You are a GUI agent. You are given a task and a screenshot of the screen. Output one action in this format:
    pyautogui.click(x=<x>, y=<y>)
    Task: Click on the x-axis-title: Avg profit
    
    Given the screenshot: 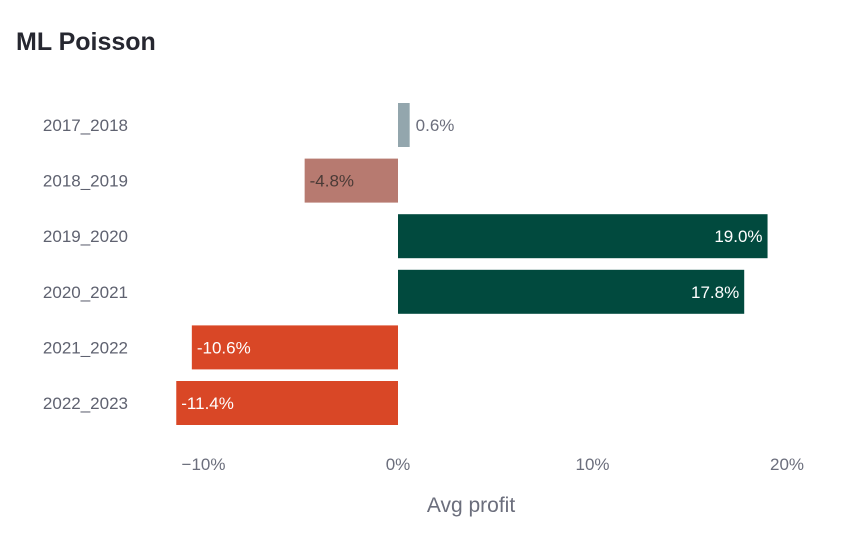 What is the action you would take?
    pyautogui.click(x=471, y=505)
    